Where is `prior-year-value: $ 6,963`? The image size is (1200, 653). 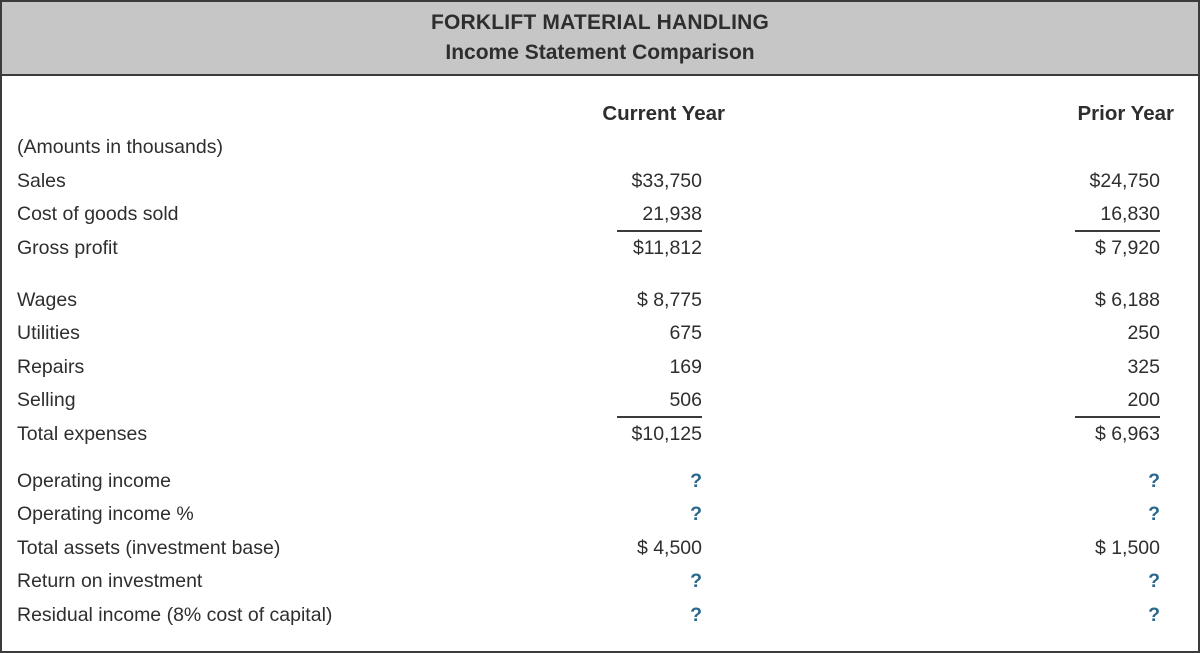 prior-year-value: $ 6,963 is located at coordinates (1127, 434).